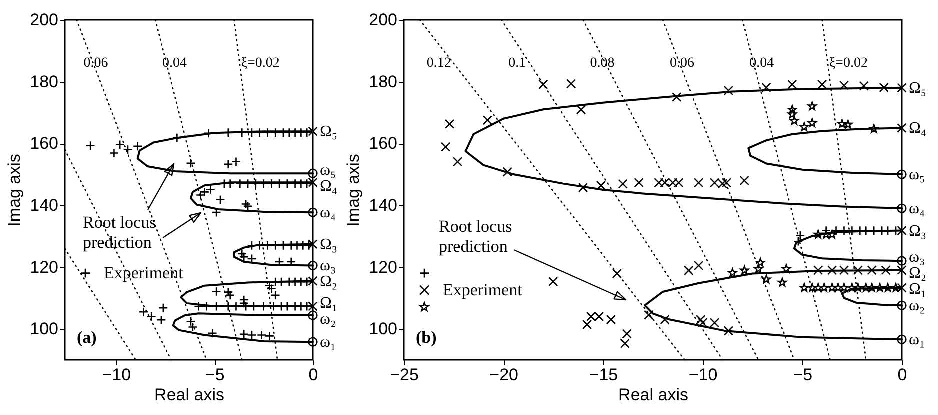 This screenshot has width=938, height=415. What do you see at coordinates (426, 337) in the screenshot?
I see `annotation: (b)` at bounding box center [426, 337].